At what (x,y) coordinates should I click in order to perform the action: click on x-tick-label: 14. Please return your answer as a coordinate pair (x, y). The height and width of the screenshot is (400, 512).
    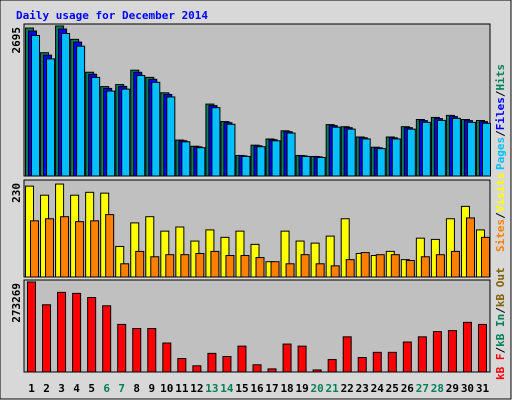
    Looking at the image, I should click on (227, 388).